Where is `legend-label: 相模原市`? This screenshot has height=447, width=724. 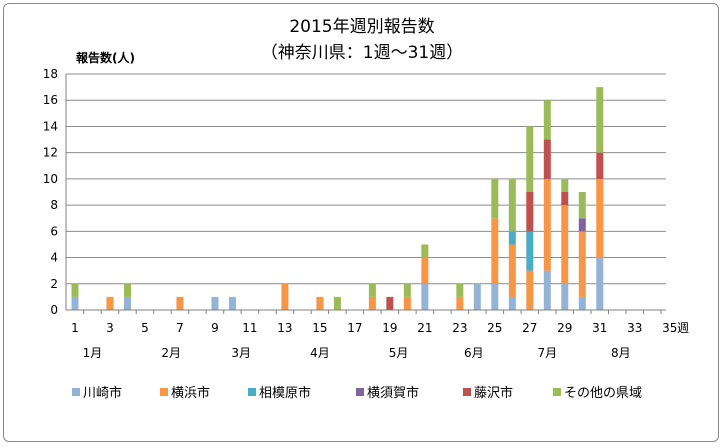 legend-label: 相模原市 is located at coordinates (285, 393).